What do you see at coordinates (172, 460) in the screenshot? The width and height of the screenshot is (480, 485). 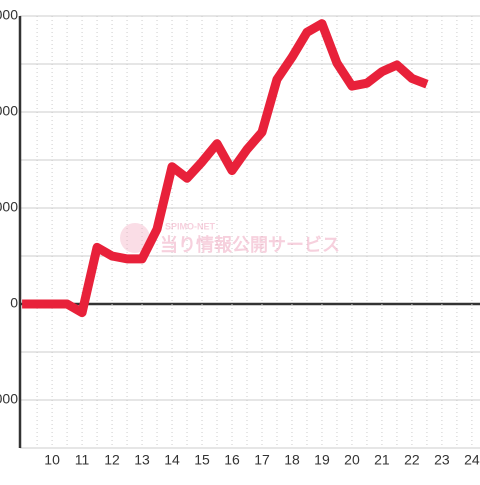 I see `x-tick-label: 14` at bounding box center [172, 460].